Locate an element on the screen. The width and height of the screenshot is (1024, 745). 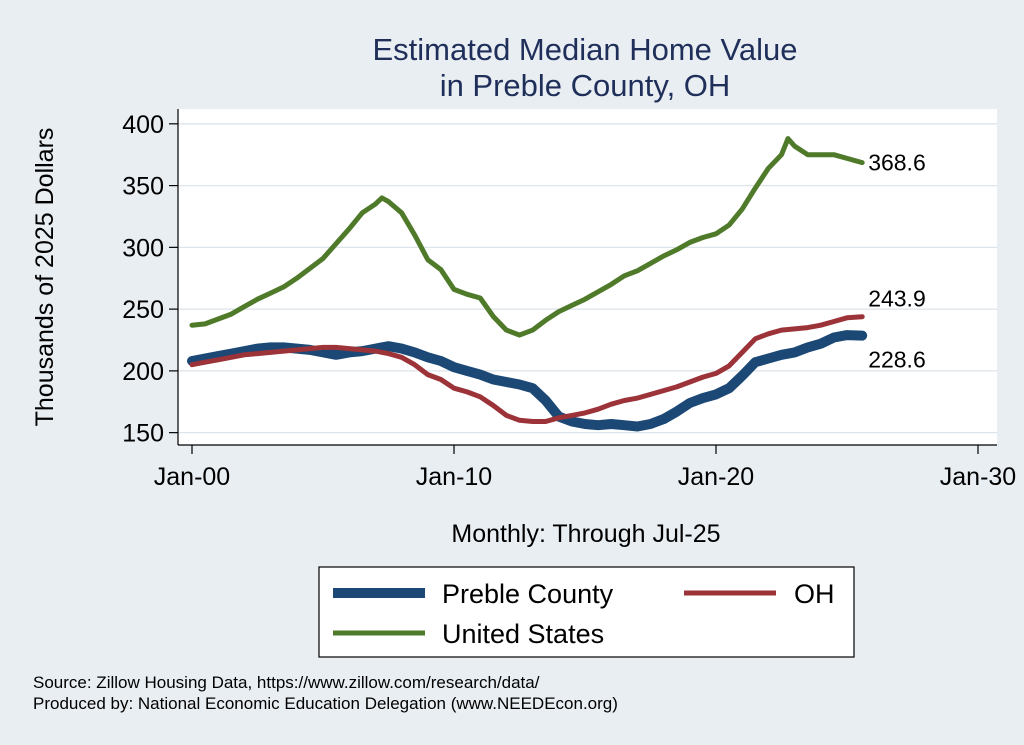
end-labels: 368.6 228.6 243.9 is located at coordinates (897, 261).